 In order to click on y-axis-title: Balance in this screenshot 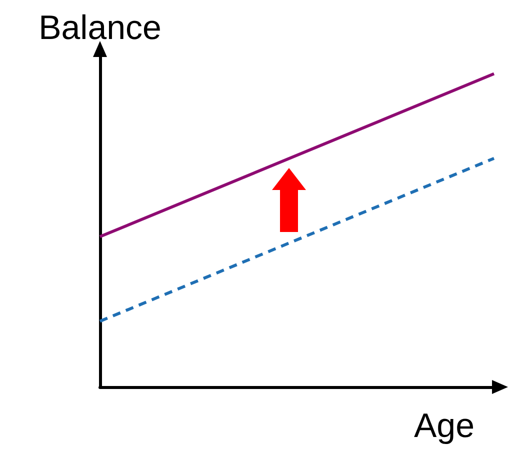, I will do `click(100, 28)`.